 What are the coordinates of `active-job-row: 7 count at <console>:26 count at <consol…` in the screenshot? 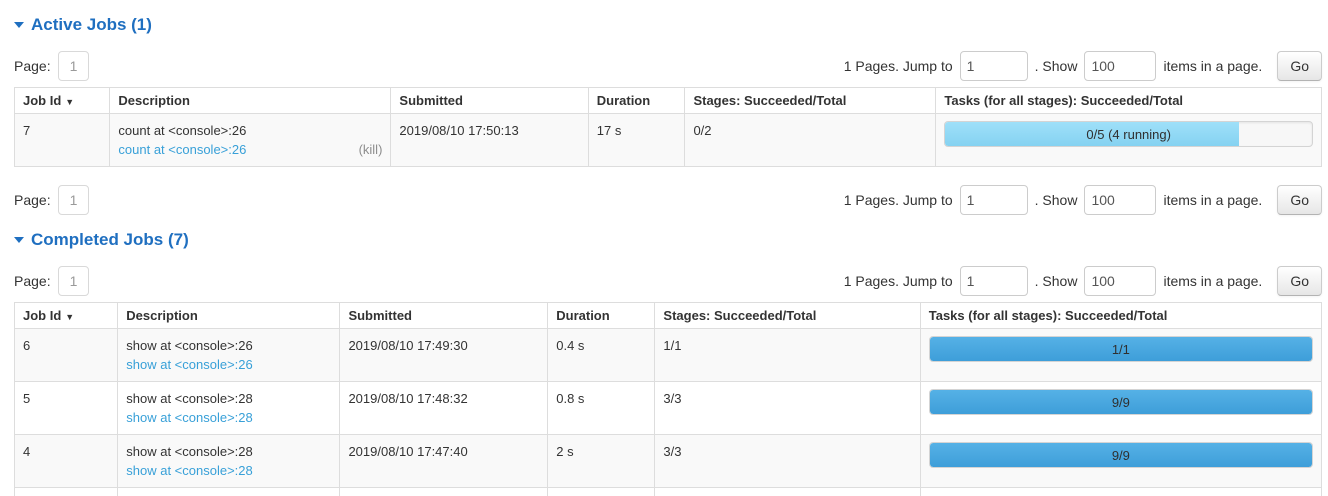 It's located at (667, 140).